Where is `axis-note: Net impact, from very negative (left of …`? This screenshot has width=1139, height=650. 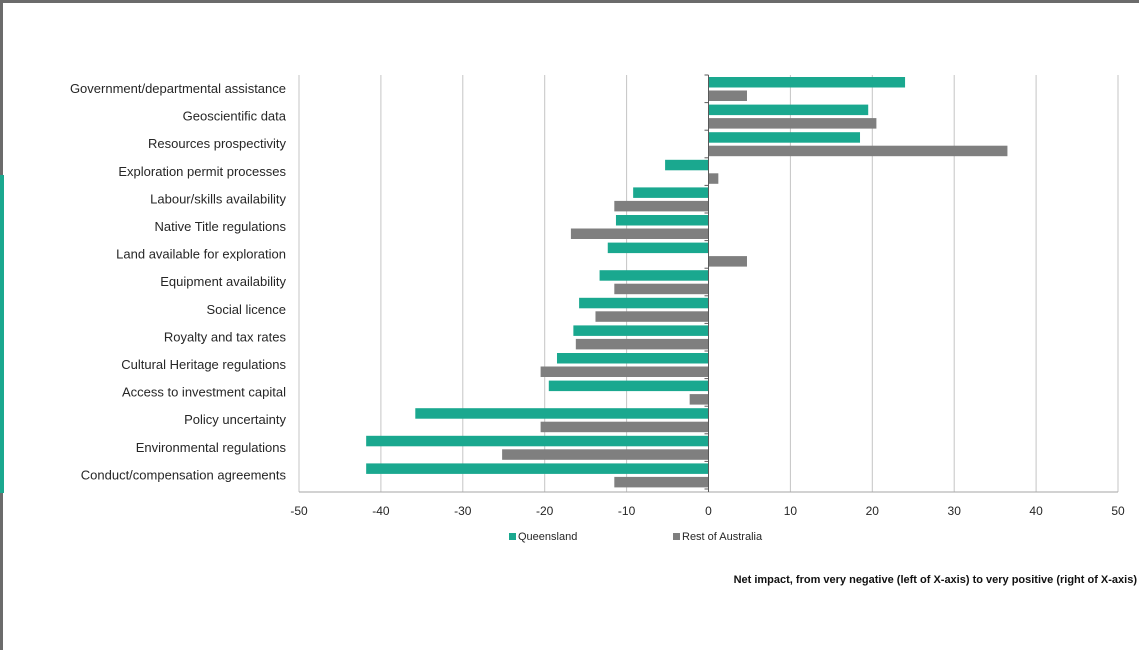 axis-note: Net impact, from very negative (left of … is located at coordinates (936, 580).